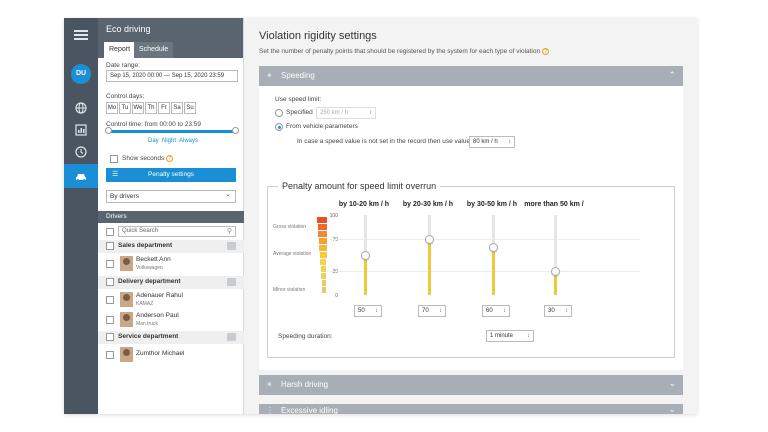 The width and height of the screenshot is (768, 432). Describe the element at coordinates (309, 410) in the screenshot. I see `section-title: Excessive idling` at that location.